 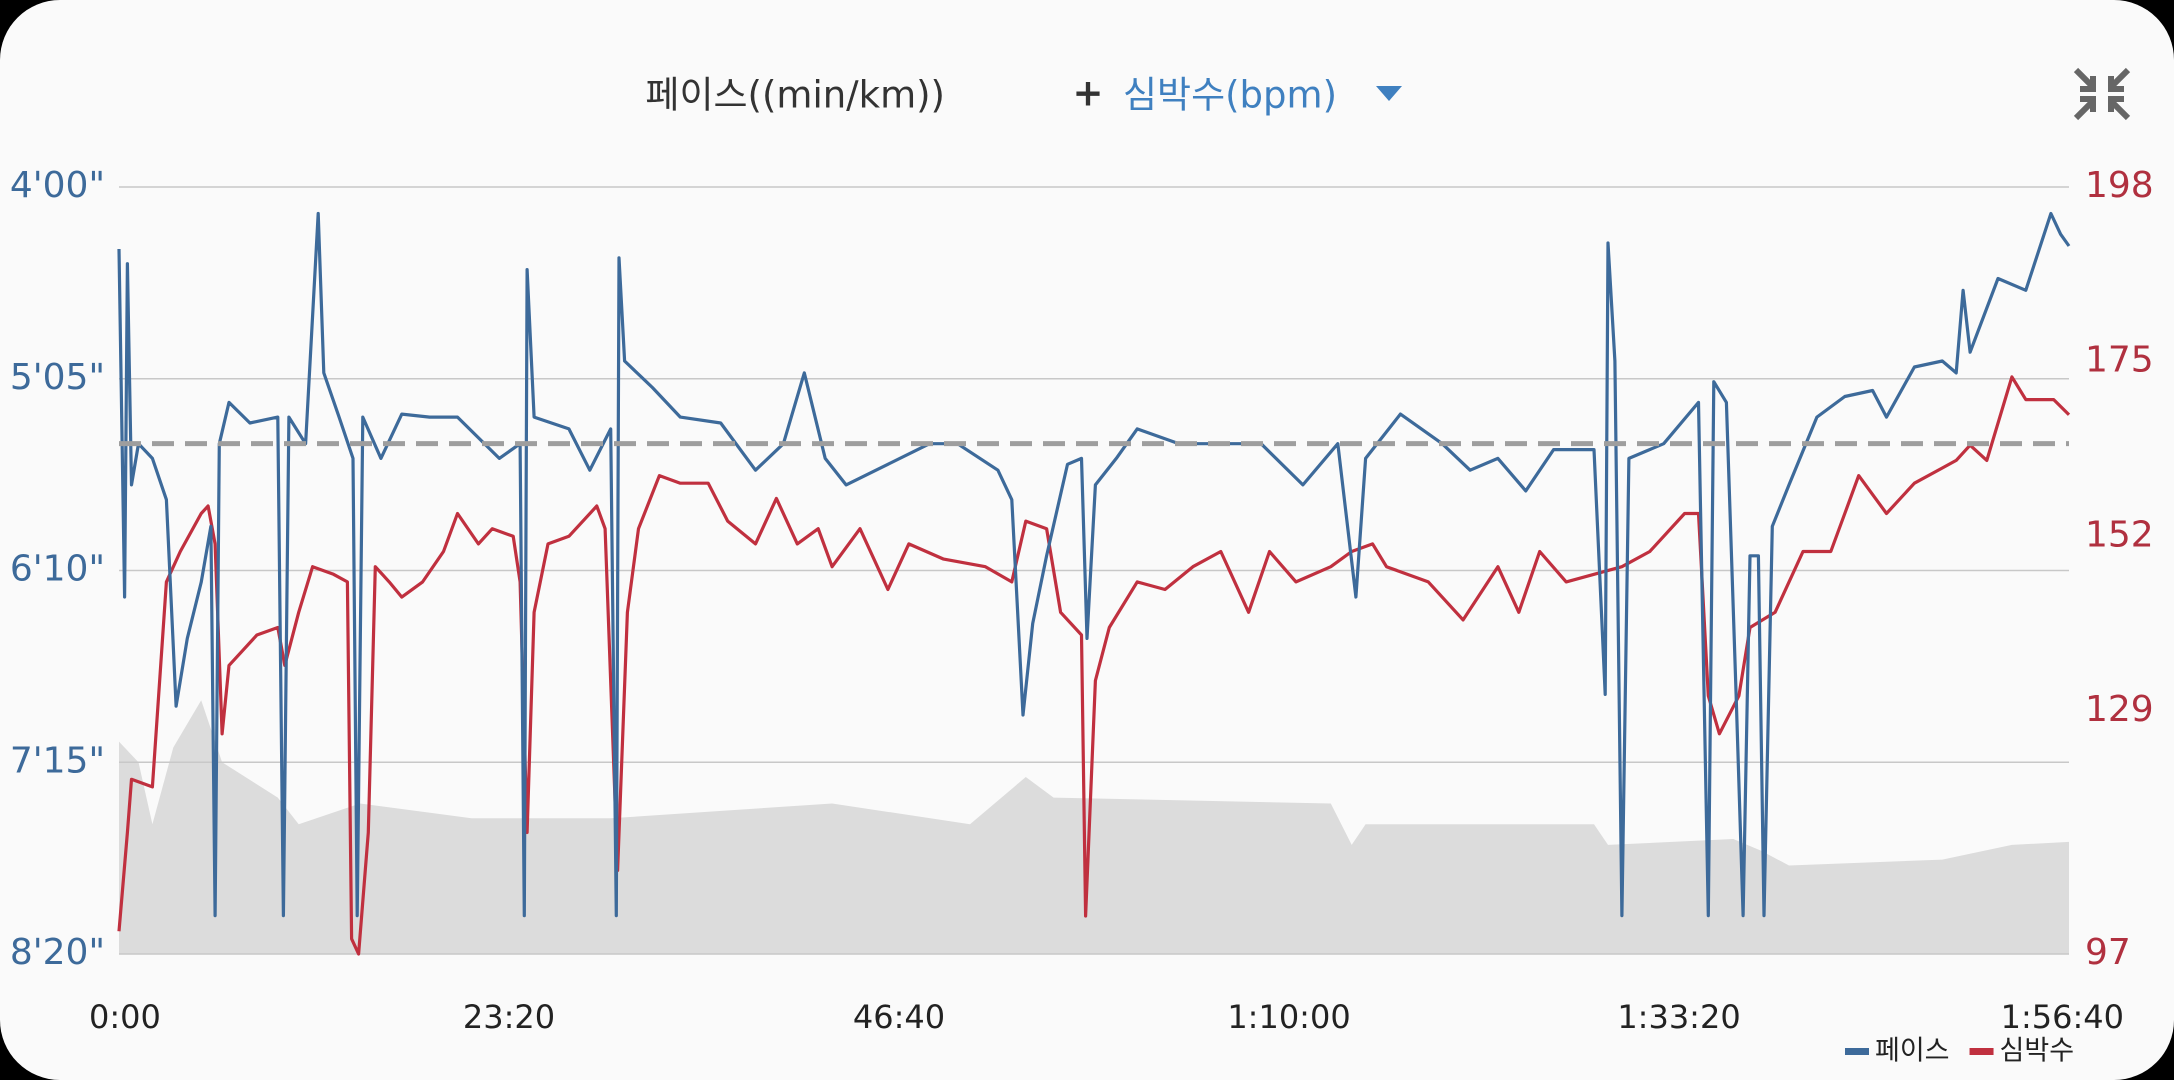 I want to click on chart-title: 페이스((min/km)), so click(x=795, y=95).